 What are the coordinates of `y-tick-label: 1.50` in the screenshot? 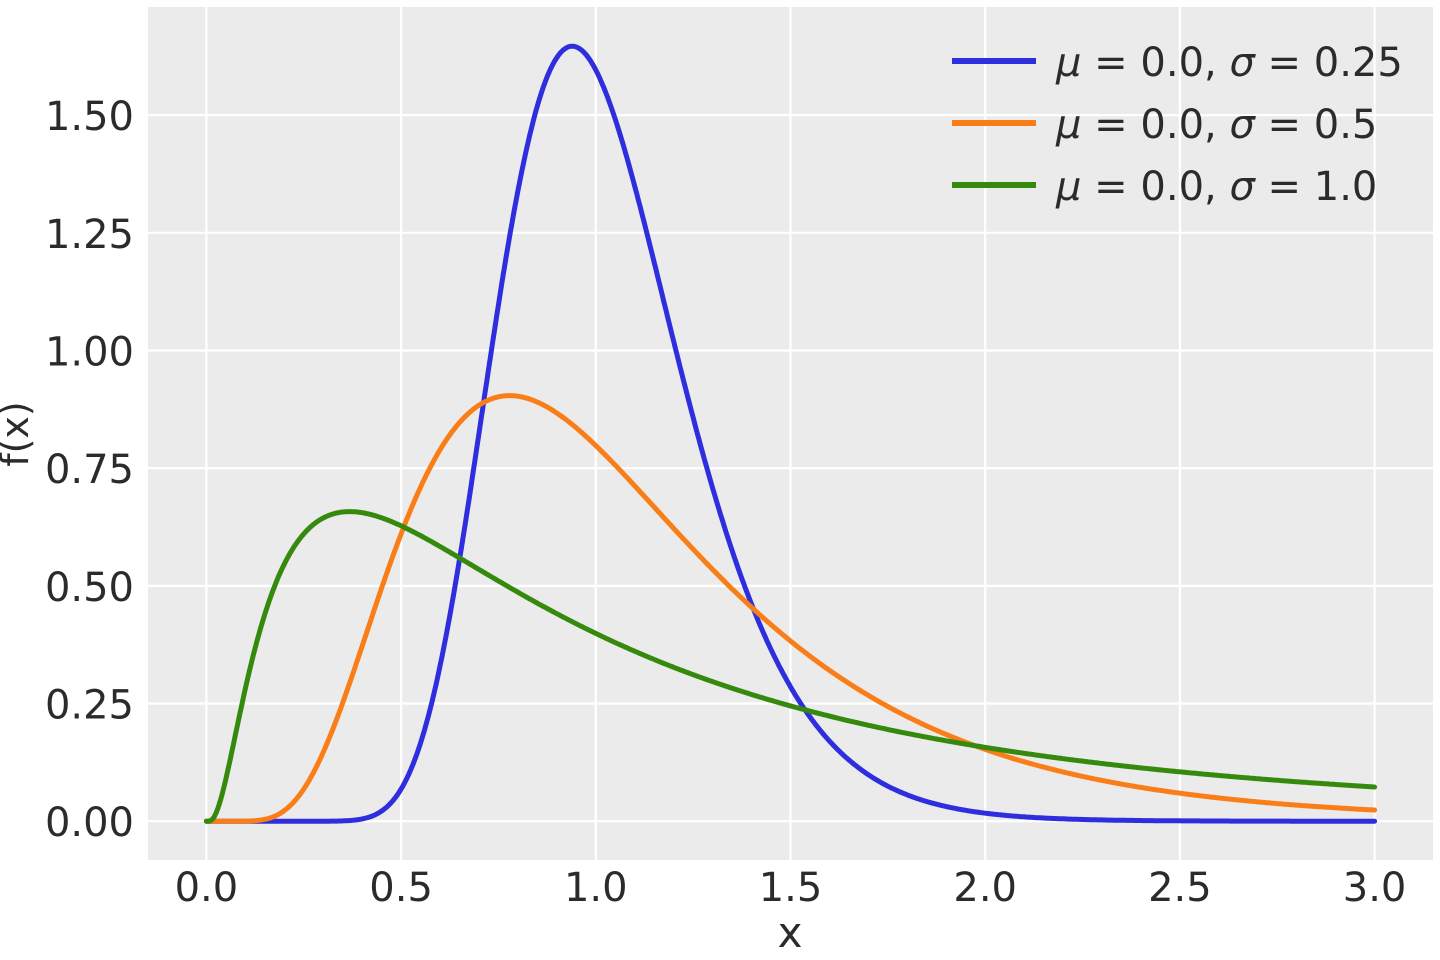 It's located at (89, 117).